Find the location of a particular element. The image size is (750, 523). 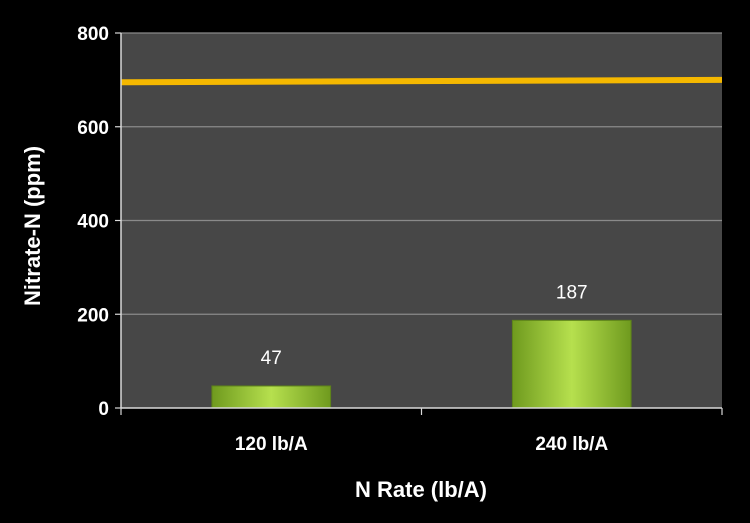

data-label: 187 is located at coordinates (572, 292).